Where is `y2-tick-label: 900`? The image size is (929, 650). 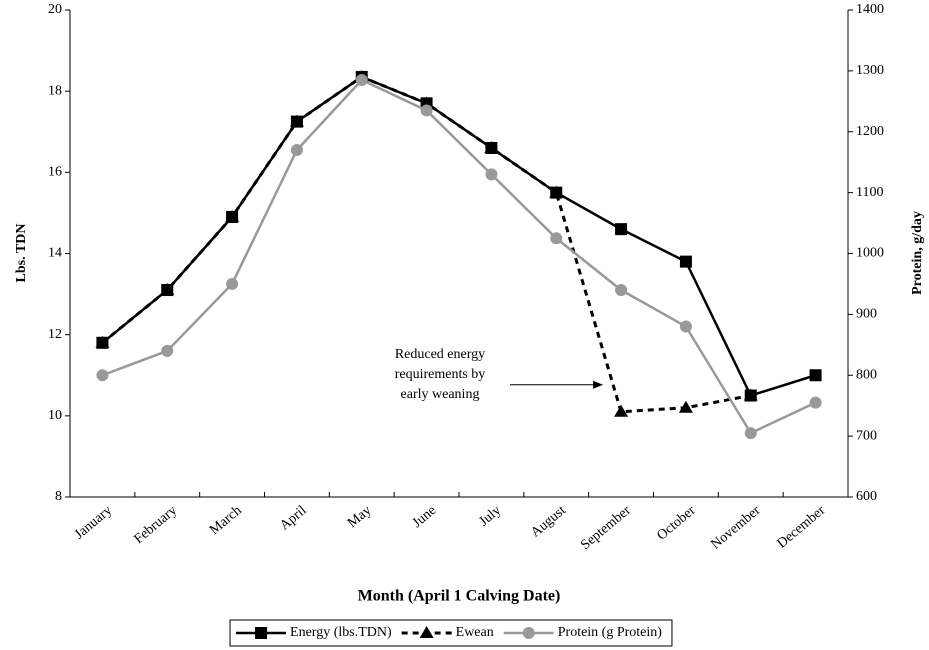
y2-tick-label: 900 is located at coordinates (866, 314).